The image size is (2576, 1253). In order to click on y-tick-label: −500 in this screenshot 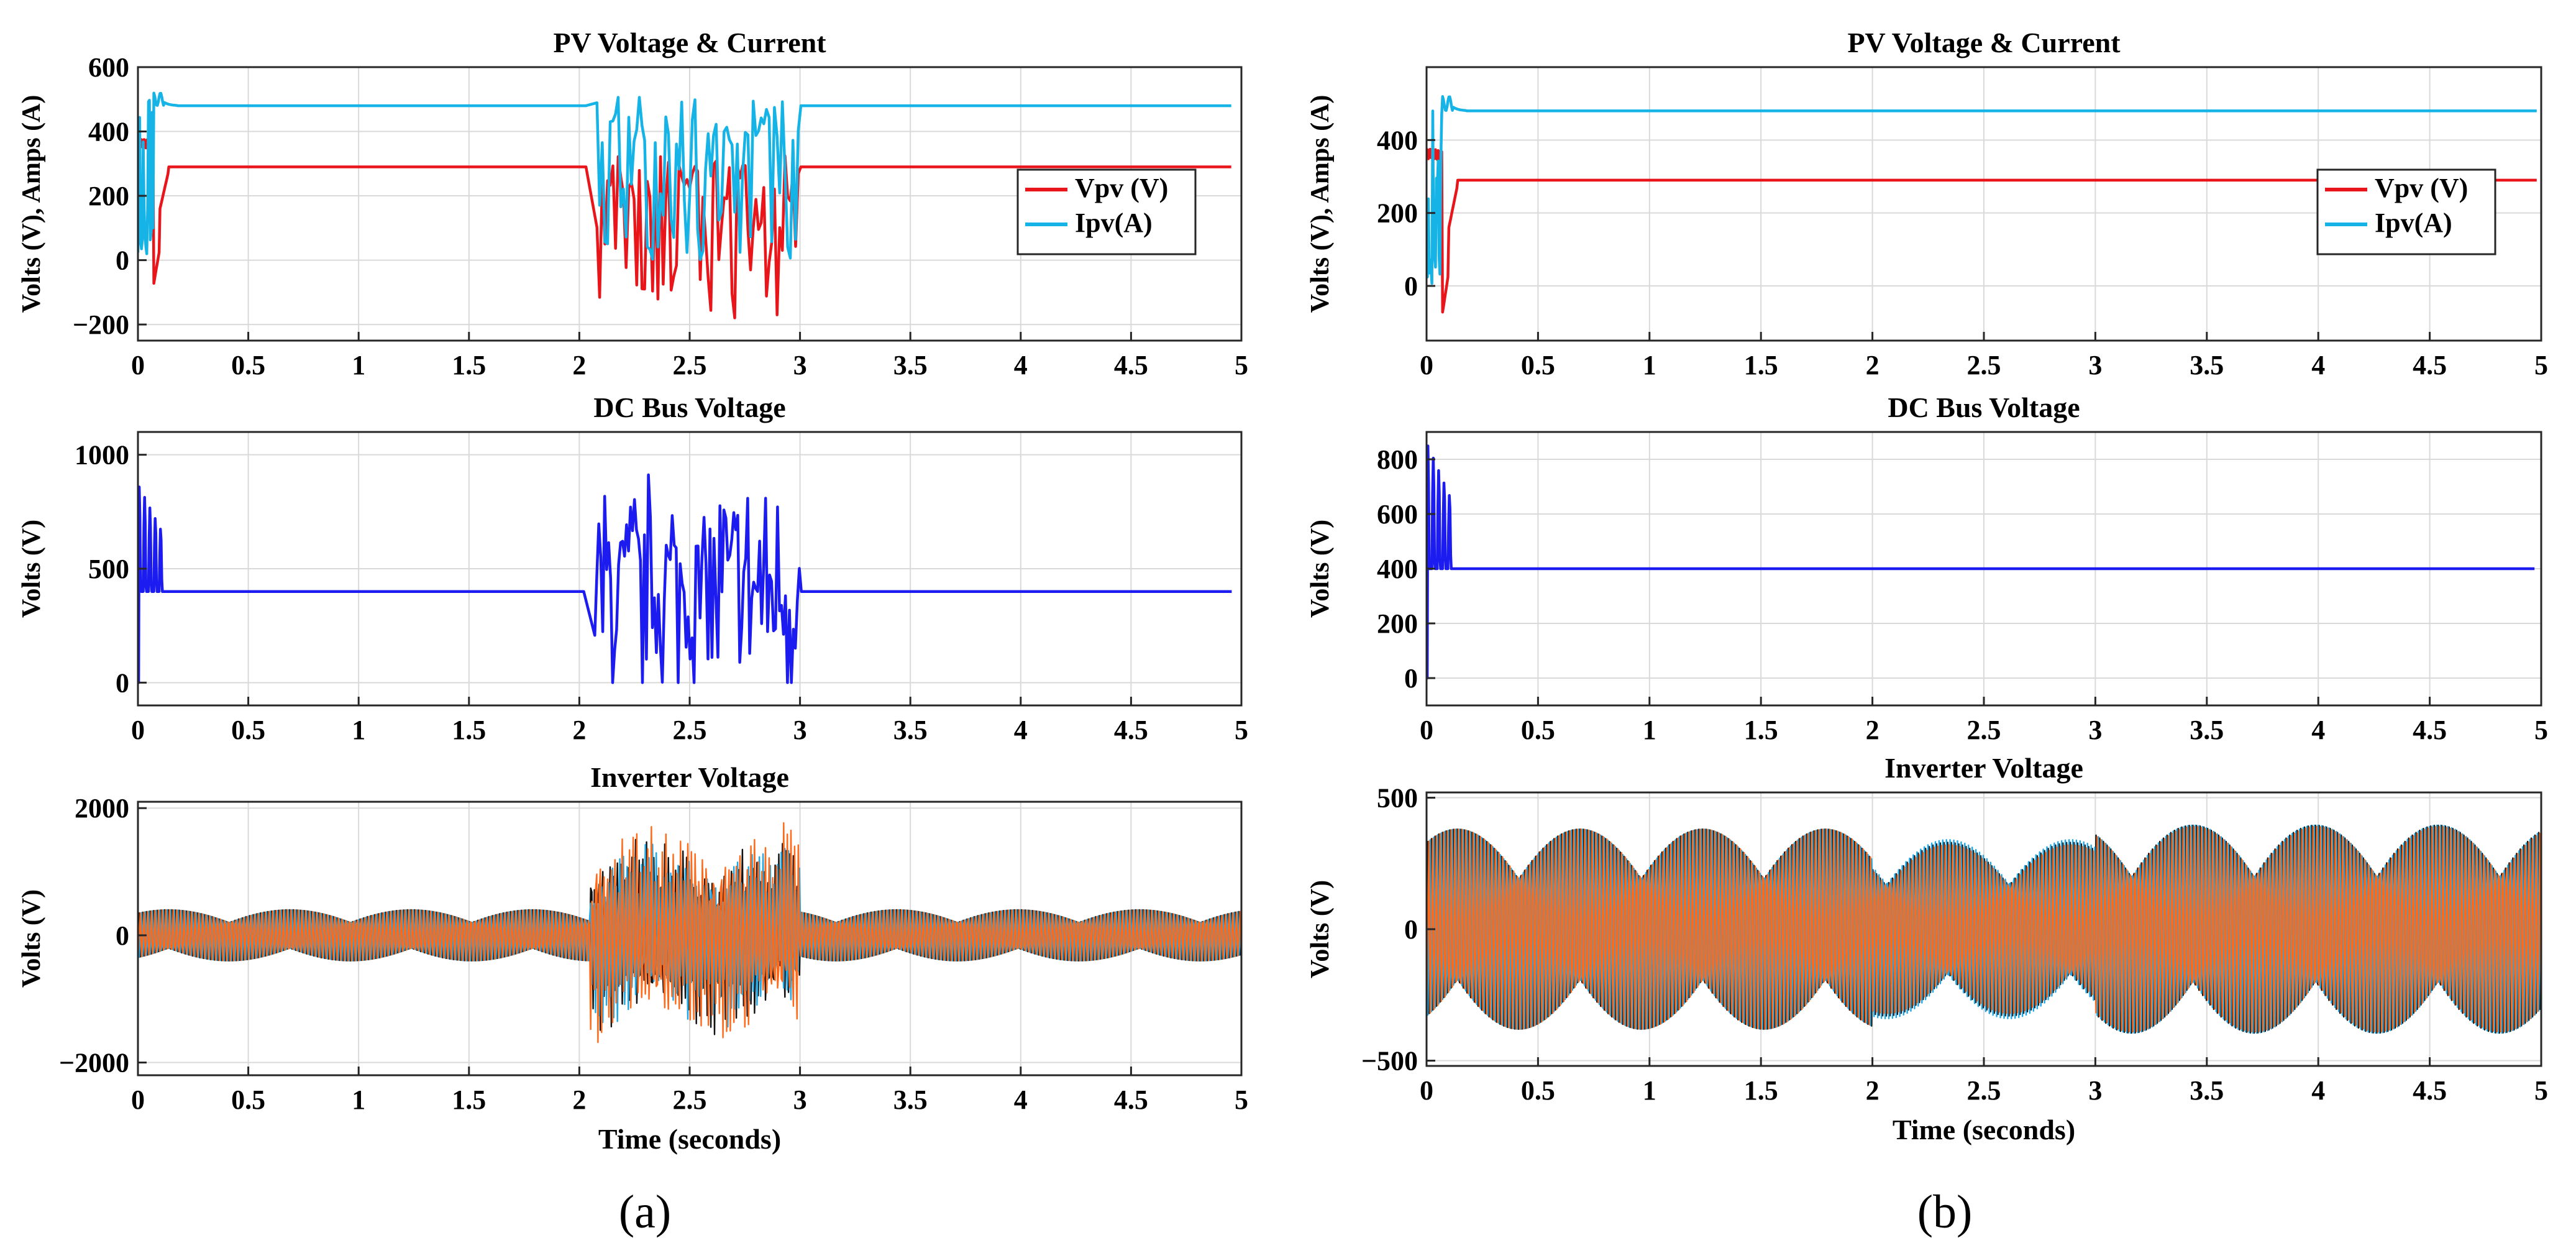, I will do `click(1389, 1061)`.